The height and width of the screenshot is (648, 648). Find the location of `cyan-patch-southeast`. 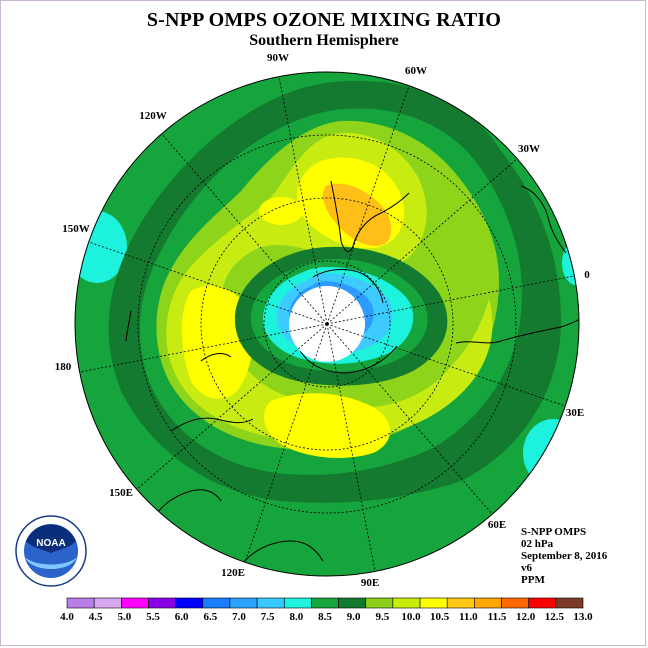

cyan-patch-southeast is located at coordinates (551, 453).